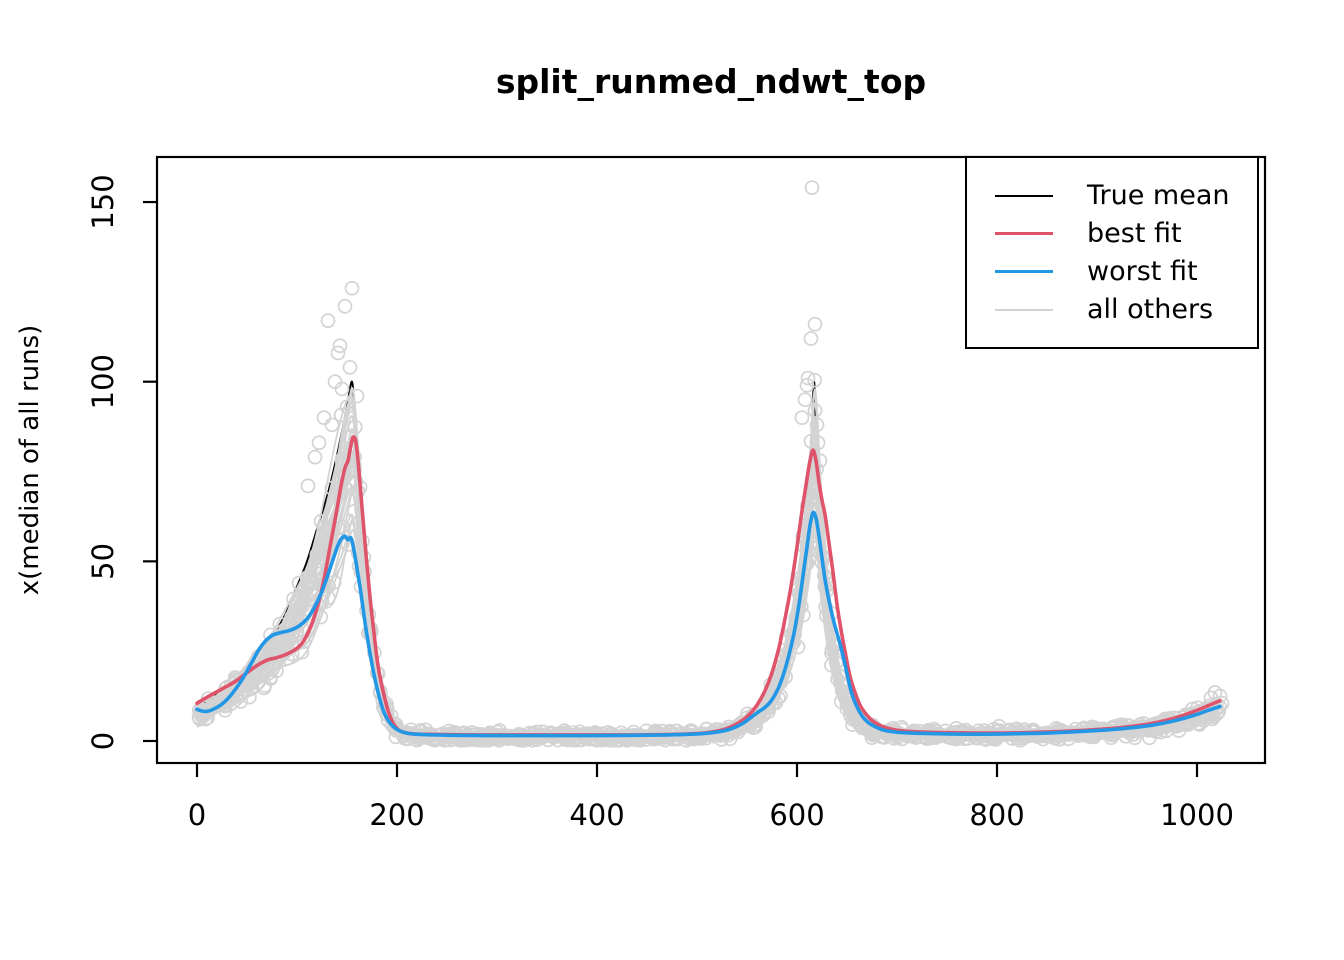  I want to click on chart-title: split_runmed_ndwt_top, so click(711, 81).